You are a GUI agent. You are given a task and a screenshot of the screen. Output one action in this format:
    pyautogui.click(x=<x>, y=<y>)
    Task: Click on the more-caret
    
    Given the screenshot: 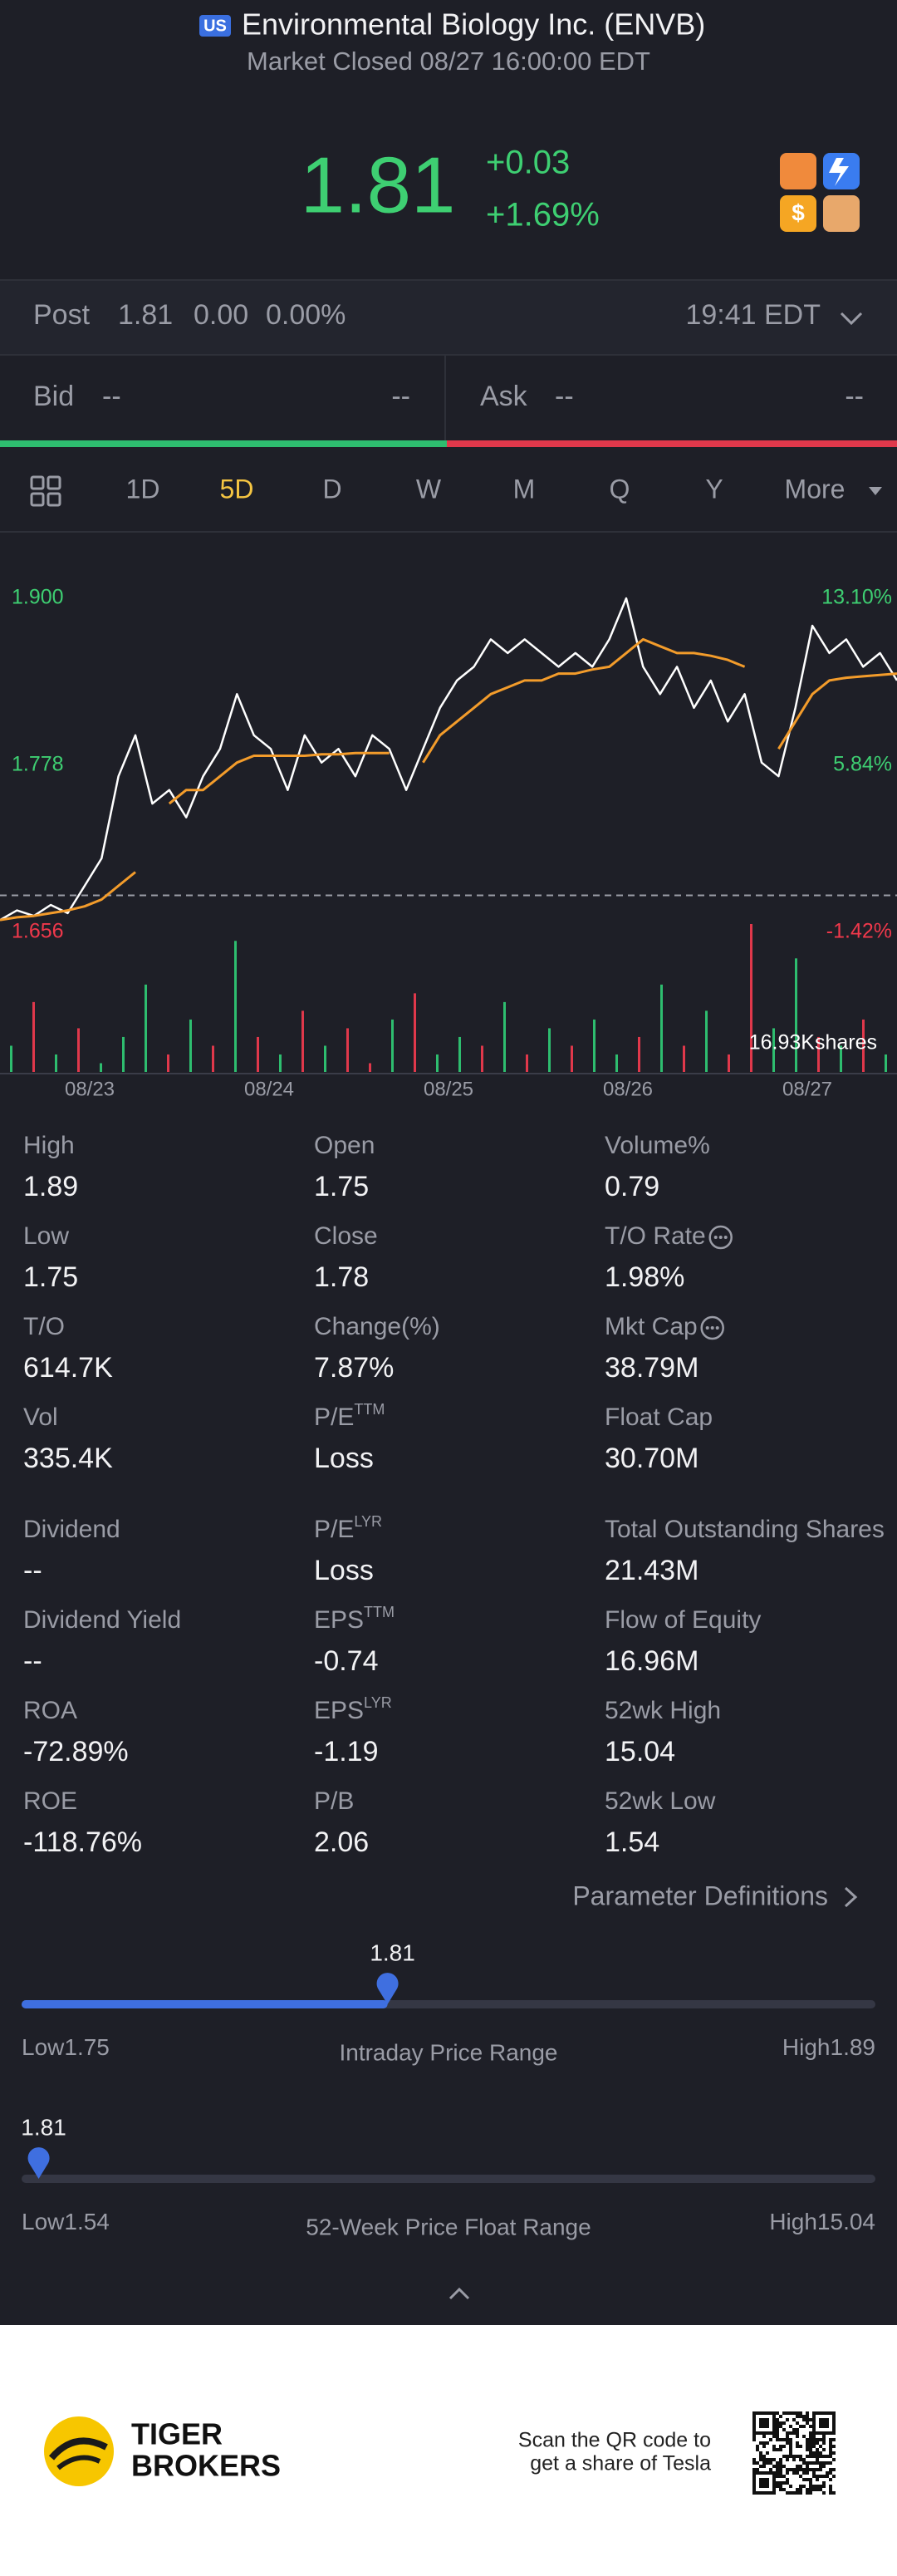 What is the action you would take?
    pyautogui.click(x=876, y=491)
    